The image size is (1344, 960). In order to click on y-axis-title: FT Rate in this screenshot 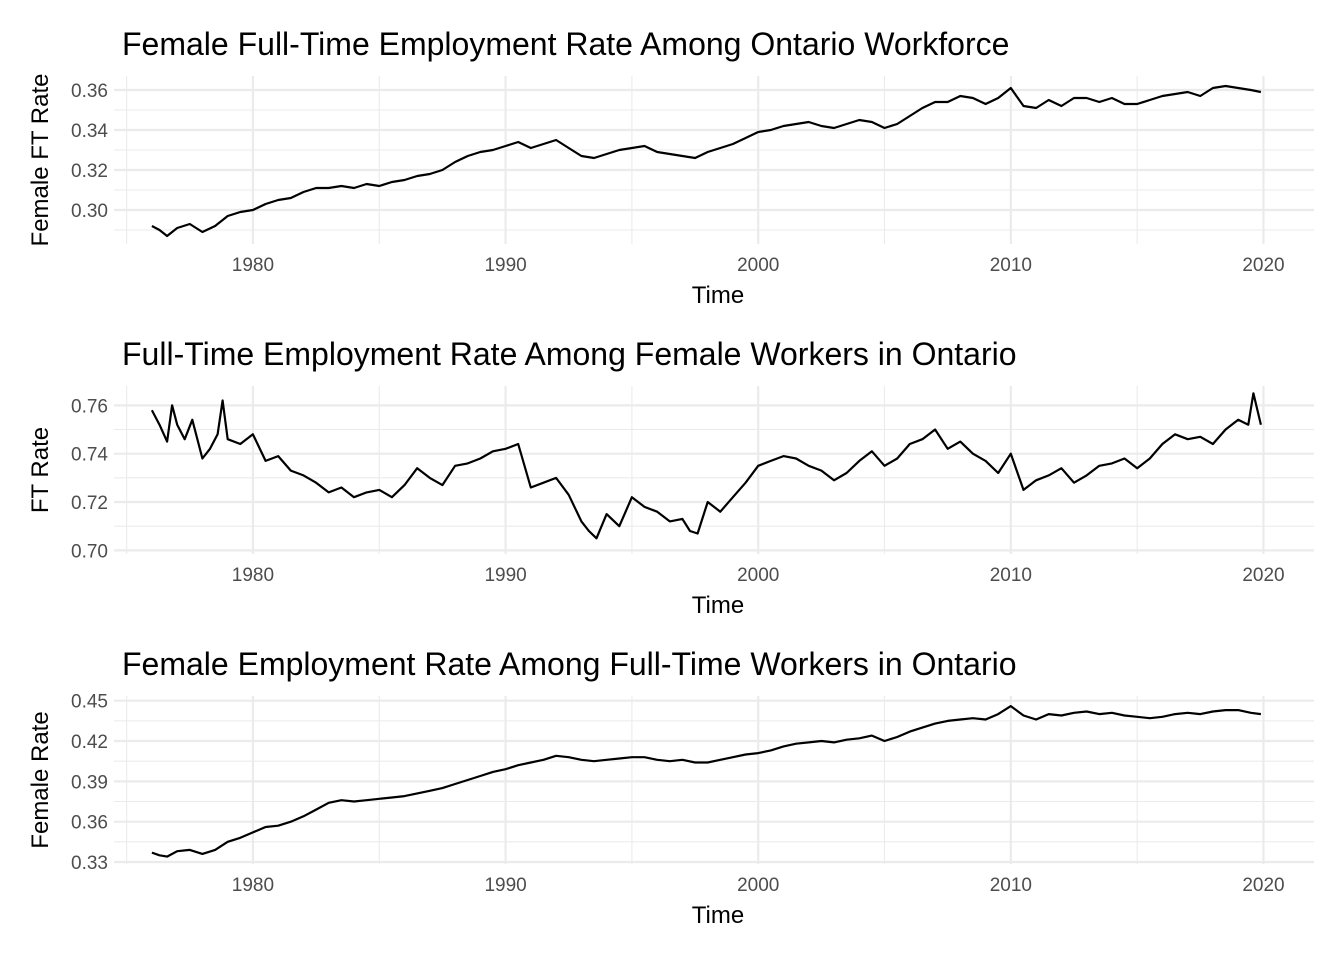, I will do `click(40, 470)`.